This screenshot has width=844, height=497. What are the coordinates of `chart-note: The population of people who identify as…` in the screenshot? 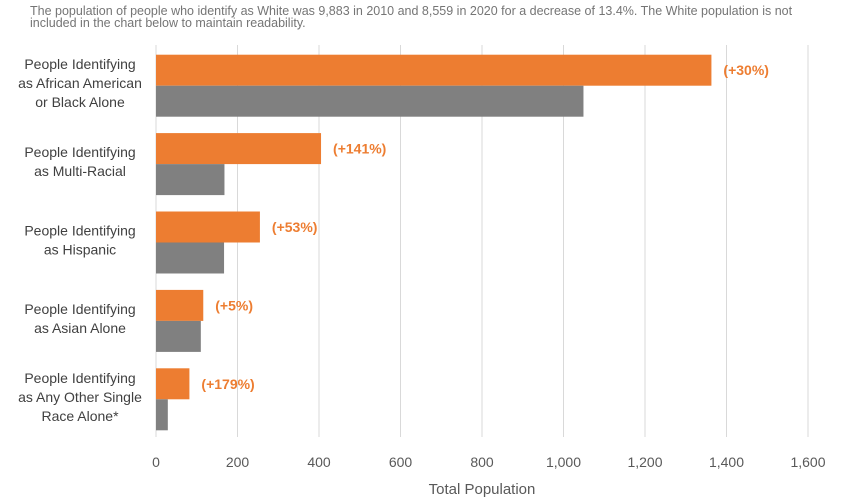 It's located at (411, 17).